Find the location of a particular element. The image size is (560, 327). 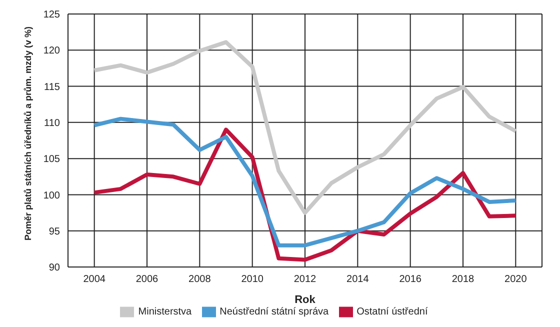

x-tick-label: 2004 is located at coordinates (94, 280).